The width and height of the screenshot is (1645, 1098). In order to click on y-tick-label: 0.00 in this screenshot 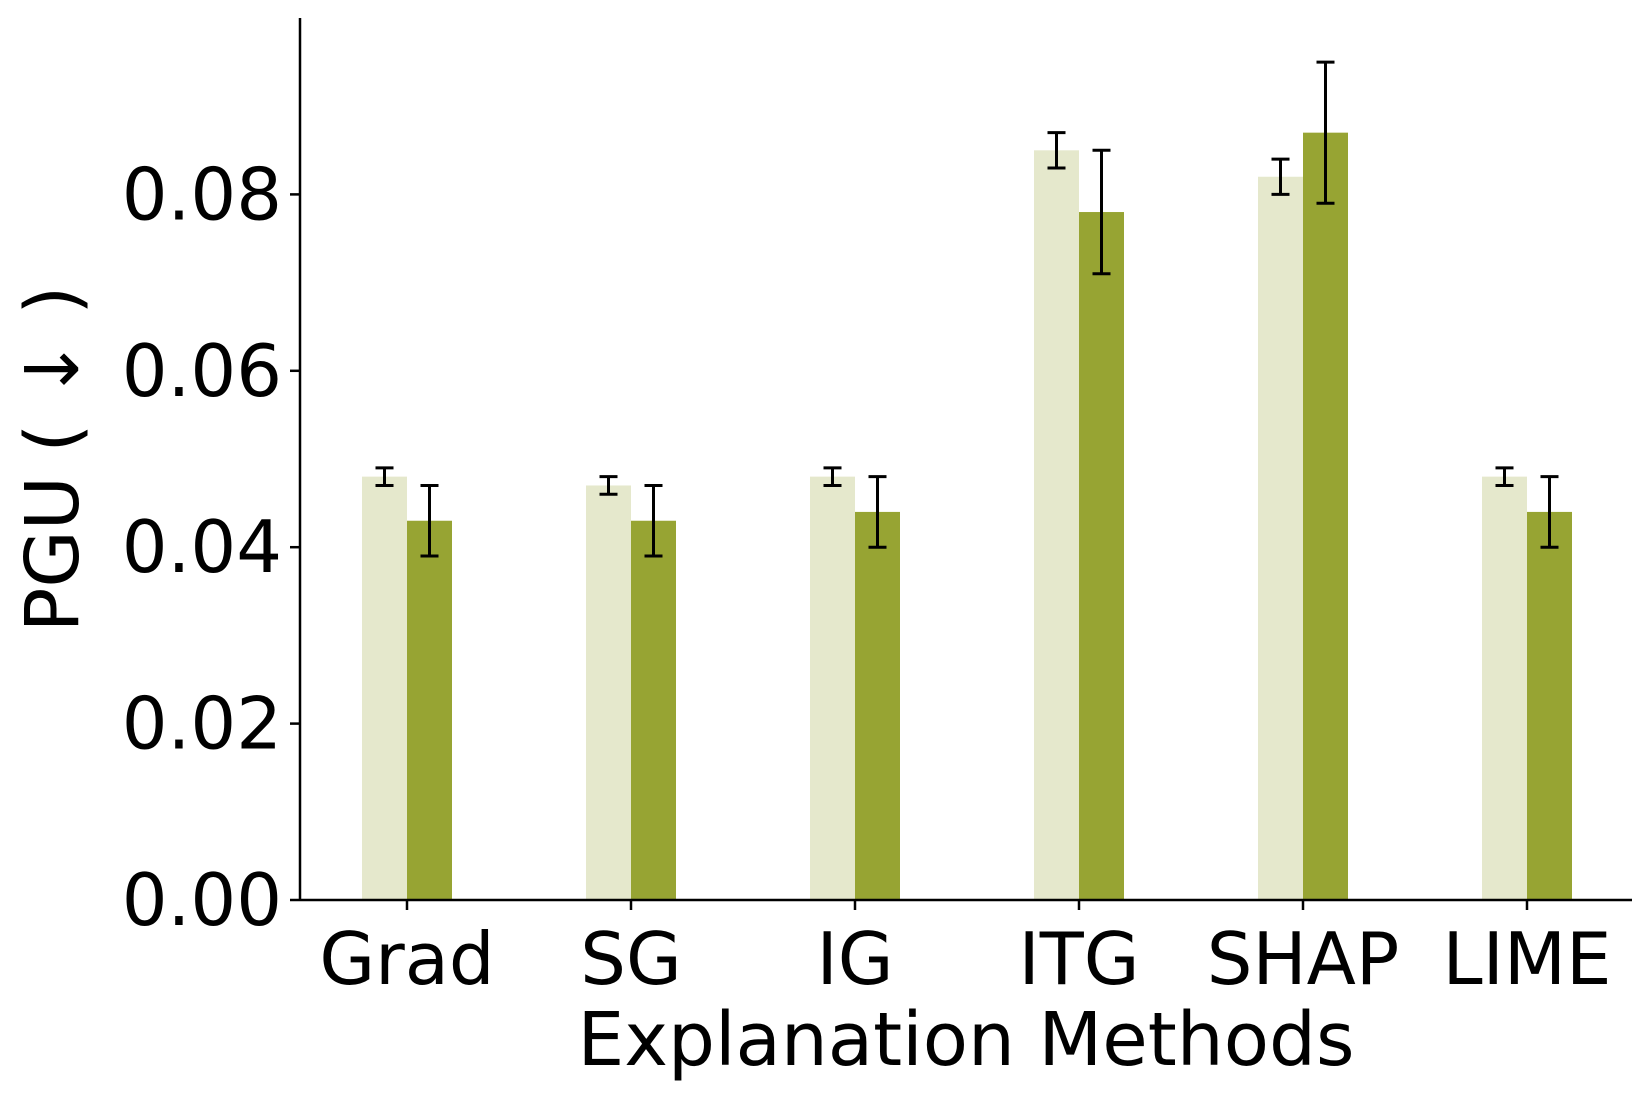, I will do `click(202, 900)`.